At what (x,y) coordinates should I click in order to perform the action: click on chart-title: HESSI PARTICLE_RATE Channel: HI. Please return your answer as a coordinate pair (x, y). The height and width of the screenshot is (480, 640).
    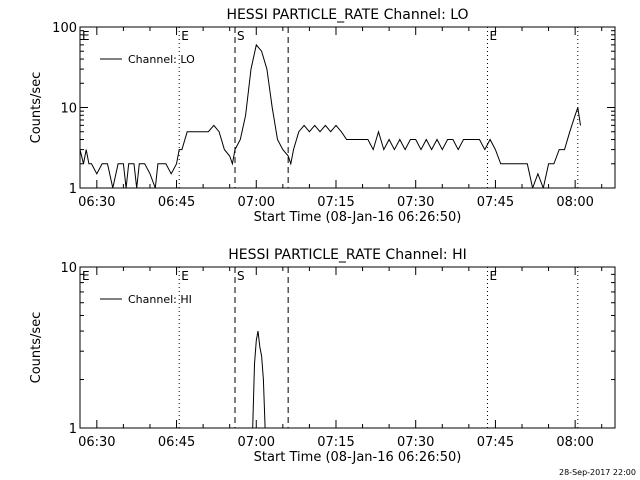
    Looking at the image, I should click on (347, 255).